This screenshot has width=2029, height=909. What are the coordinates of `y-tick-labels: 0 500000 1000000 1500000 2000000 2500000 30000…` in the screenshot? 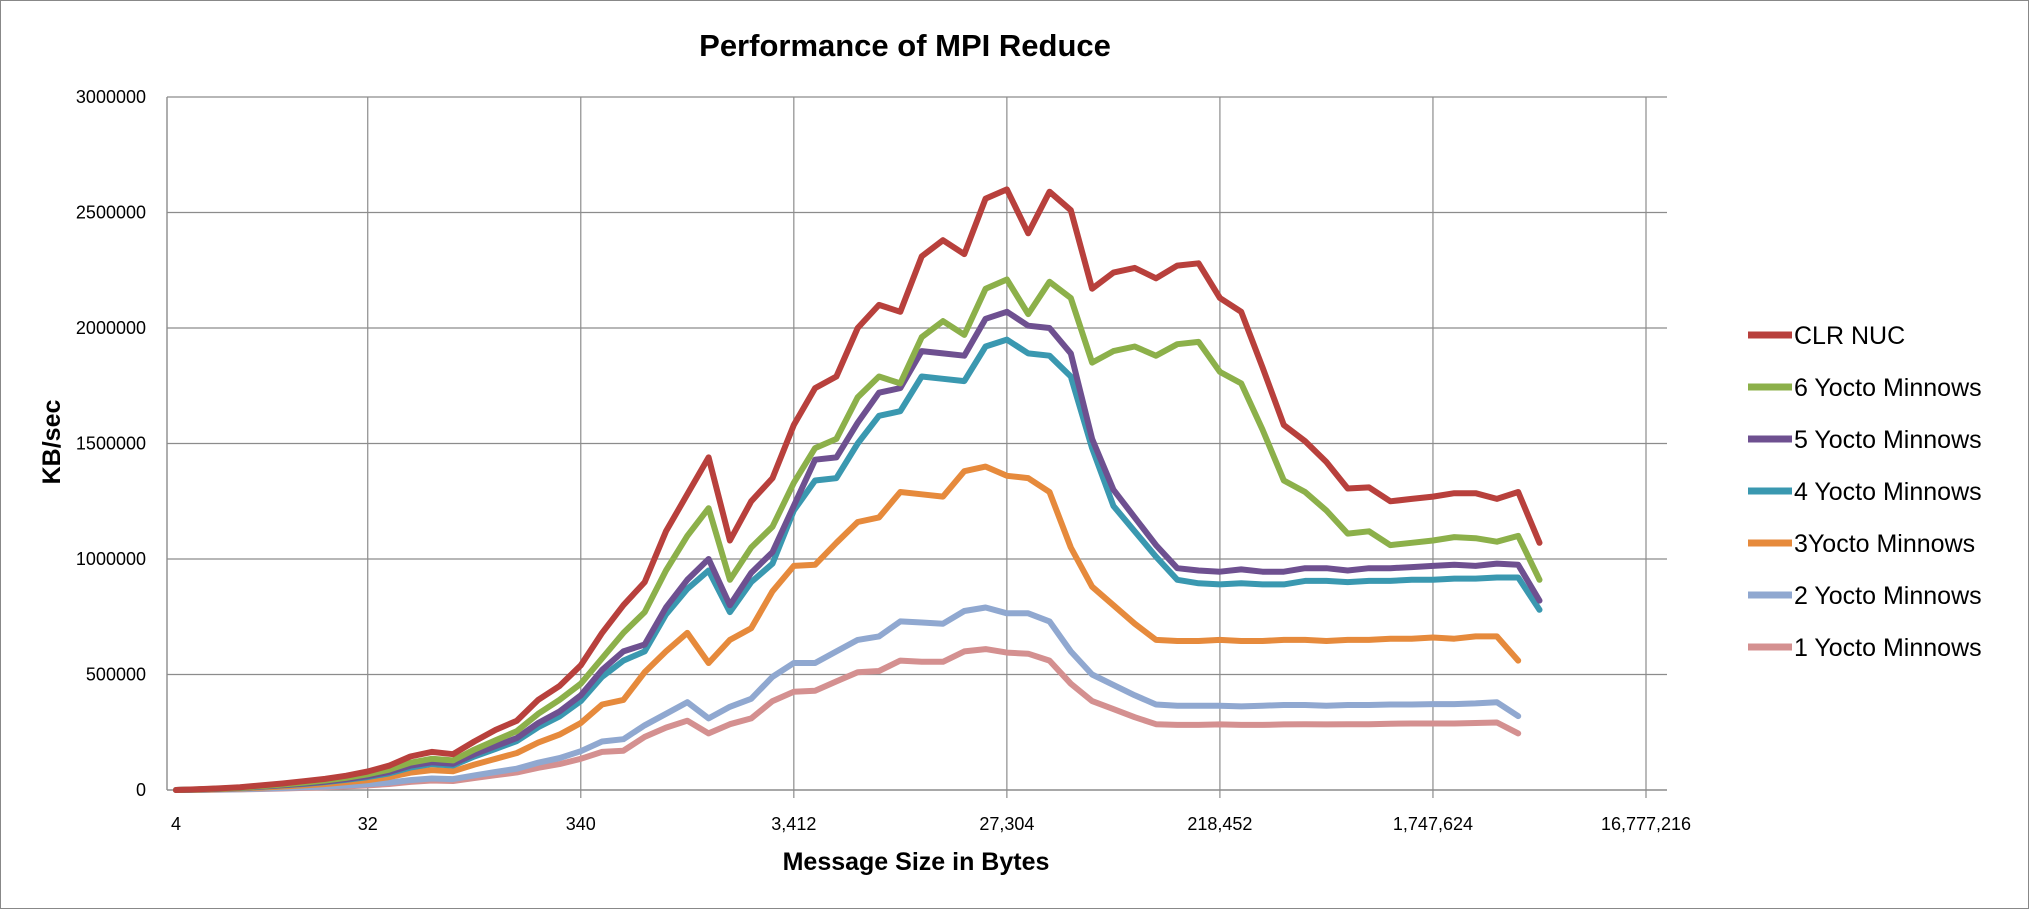 It's located at (111, 443).